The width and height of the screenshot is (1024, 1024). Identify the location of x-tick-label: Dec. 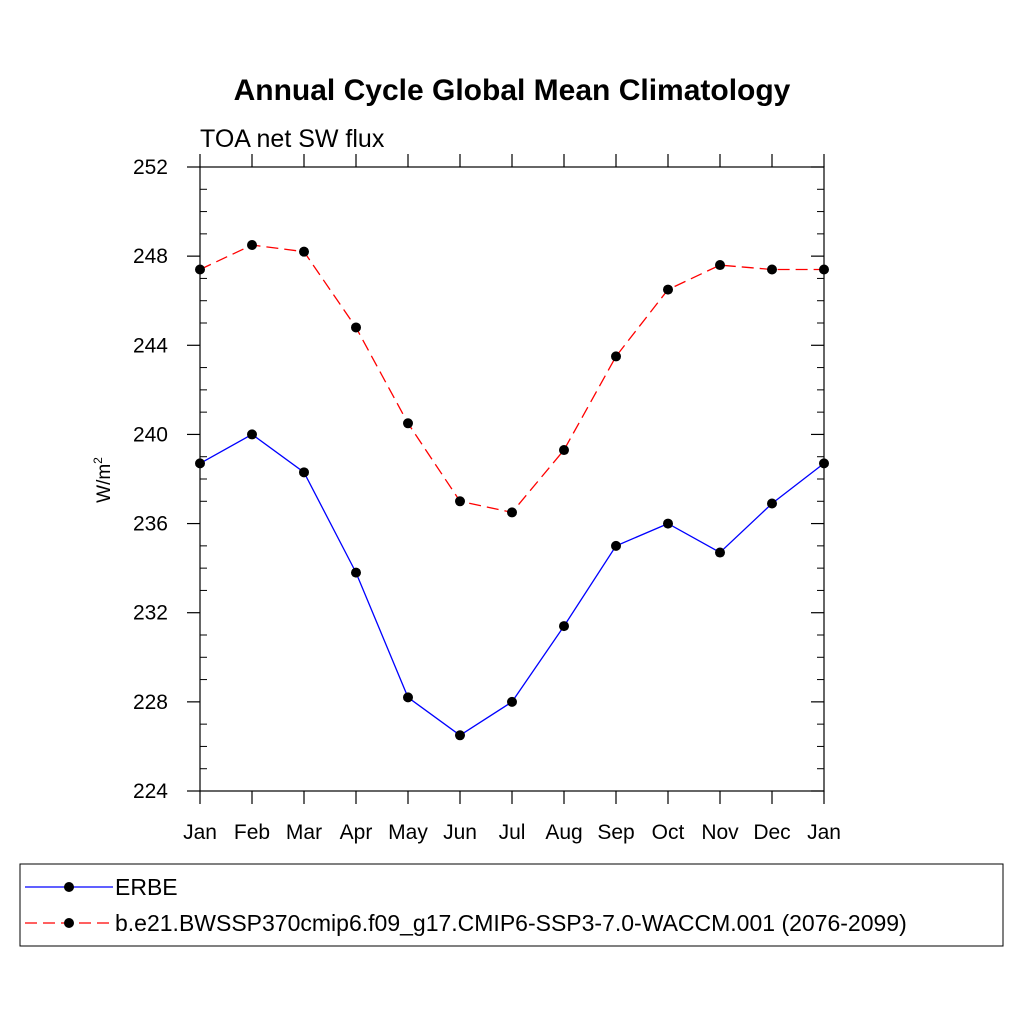
(771, 832).